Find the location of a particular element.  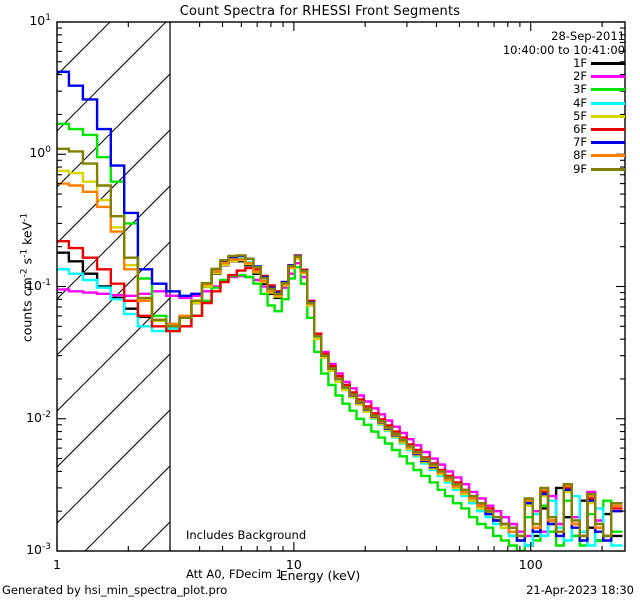

legend-item-label: 6F is located at coordinates (580, 128).